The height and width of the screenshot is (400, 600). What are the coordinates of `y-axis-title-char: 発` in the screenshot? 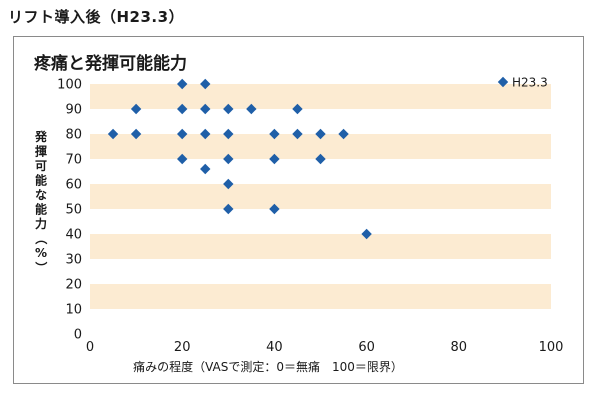 It's located at (41, 136).